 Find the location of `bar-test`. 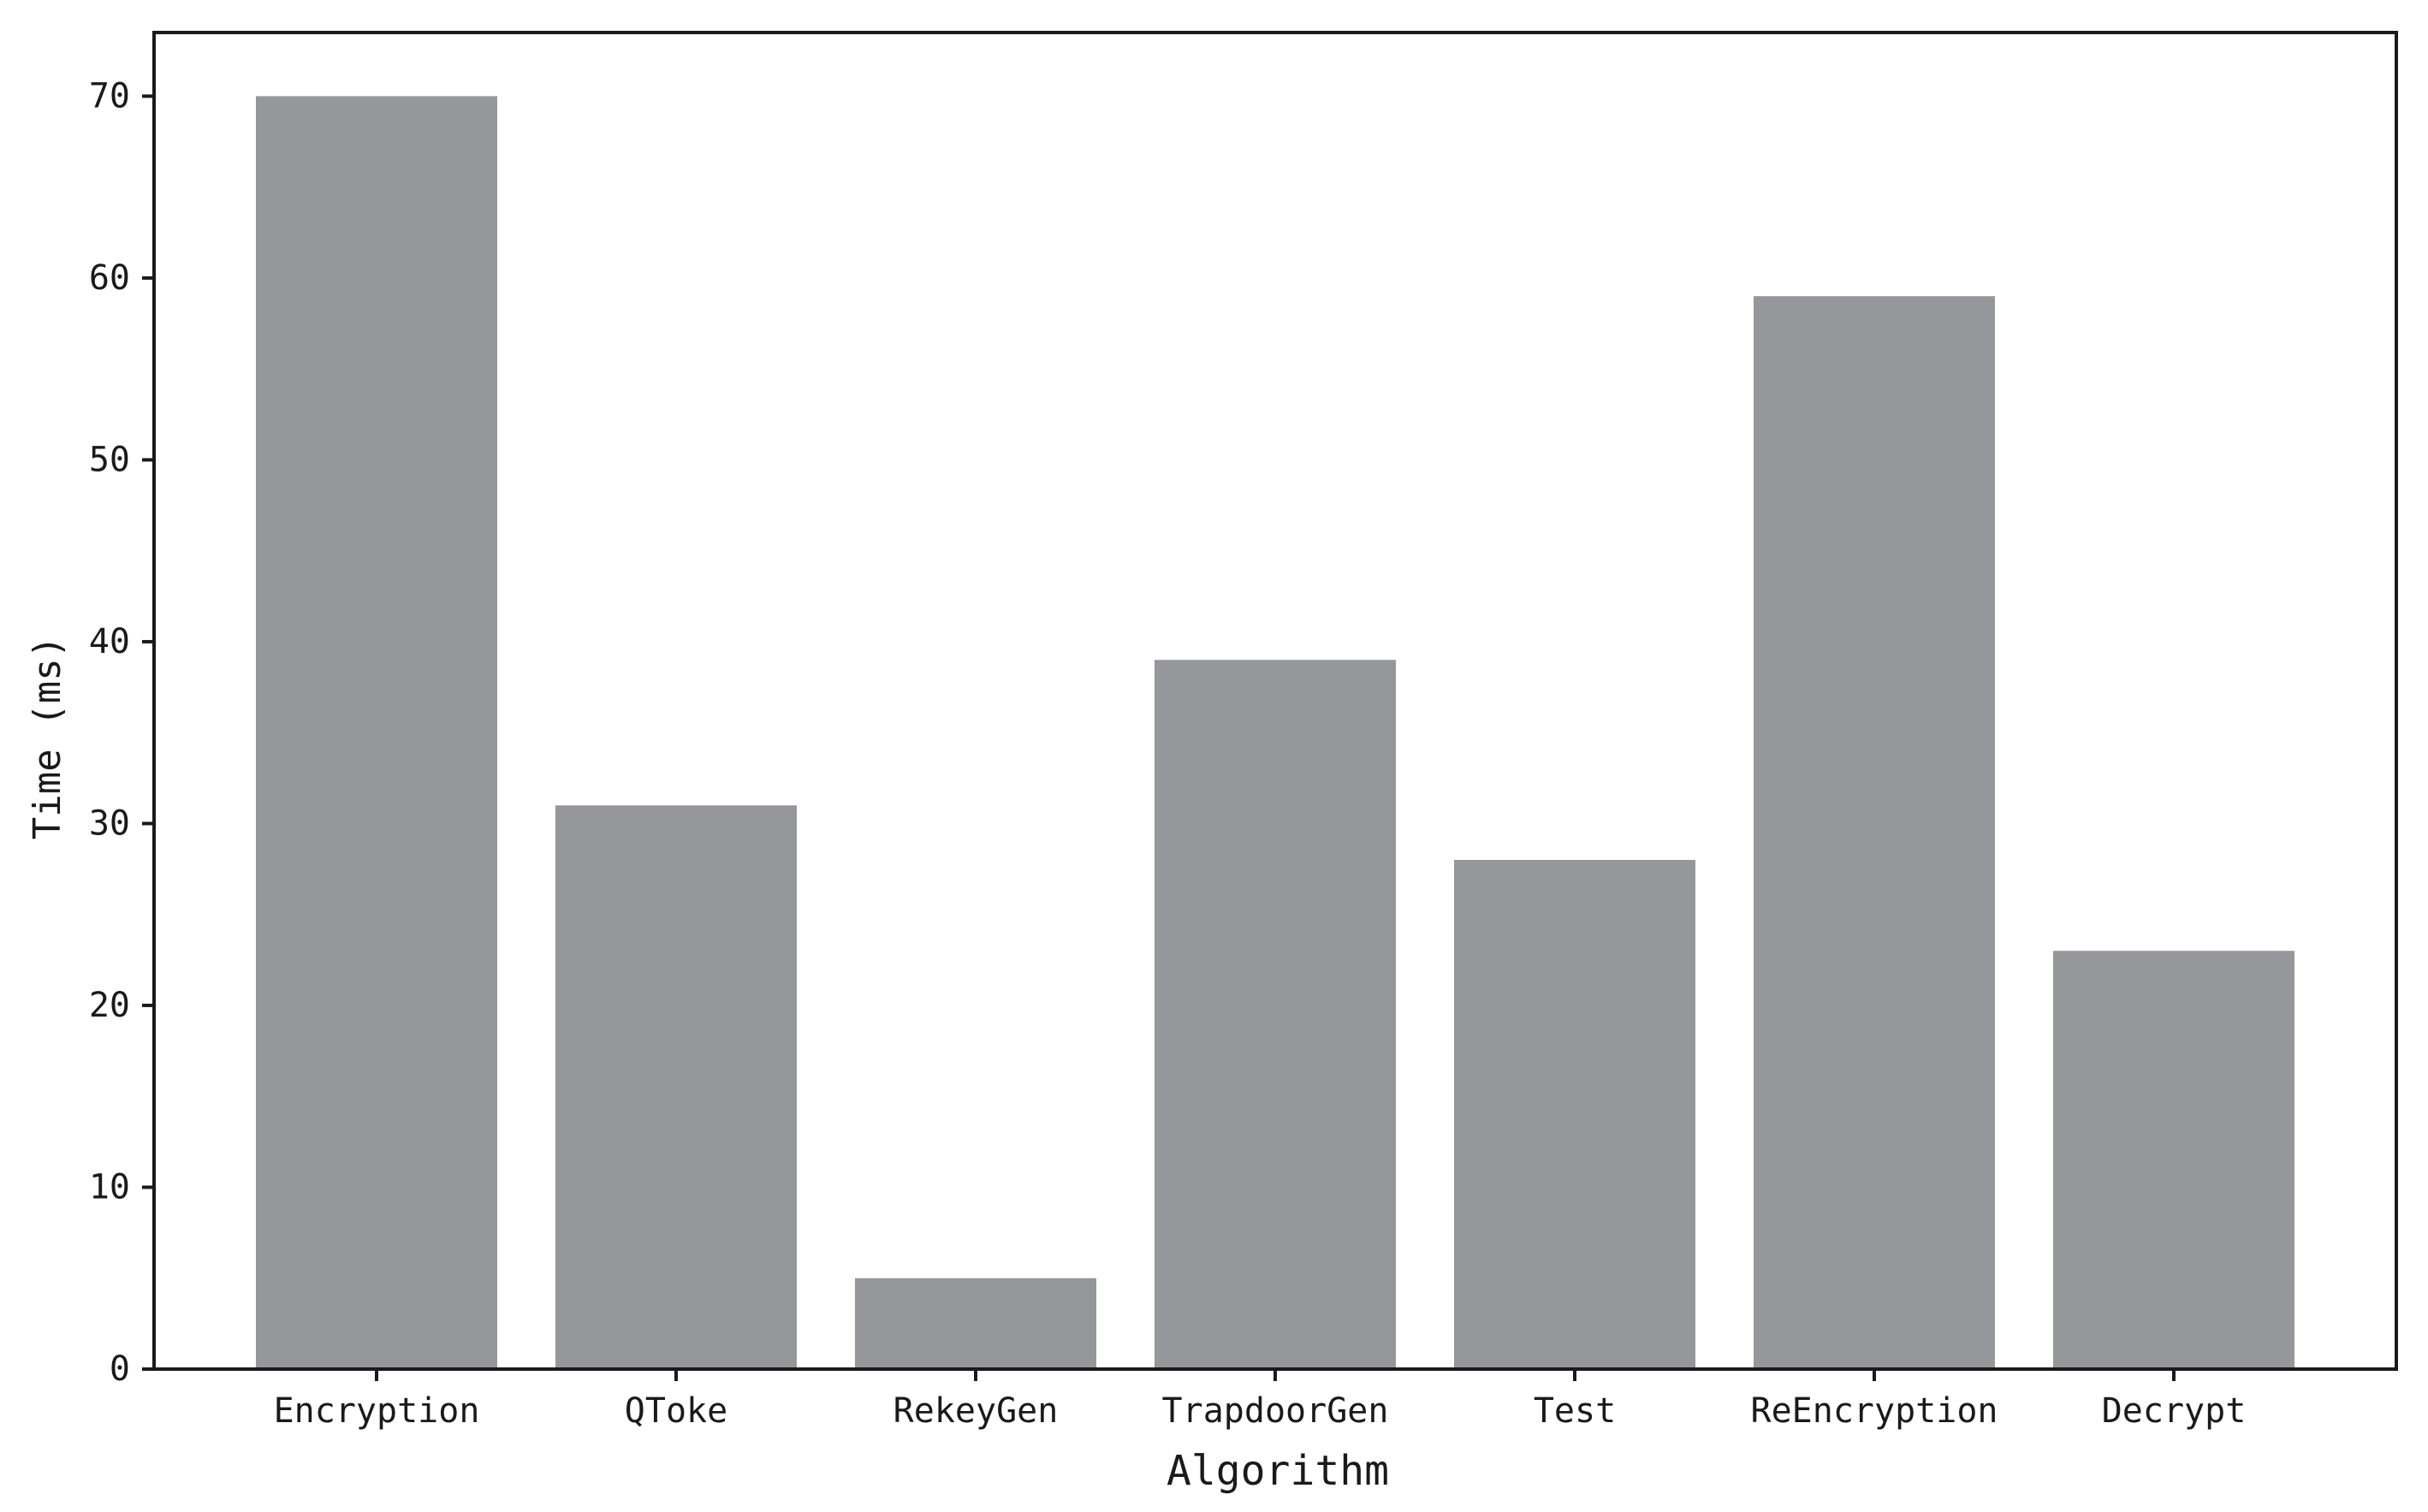

bar-test is located at coordinates (1574, 1114).